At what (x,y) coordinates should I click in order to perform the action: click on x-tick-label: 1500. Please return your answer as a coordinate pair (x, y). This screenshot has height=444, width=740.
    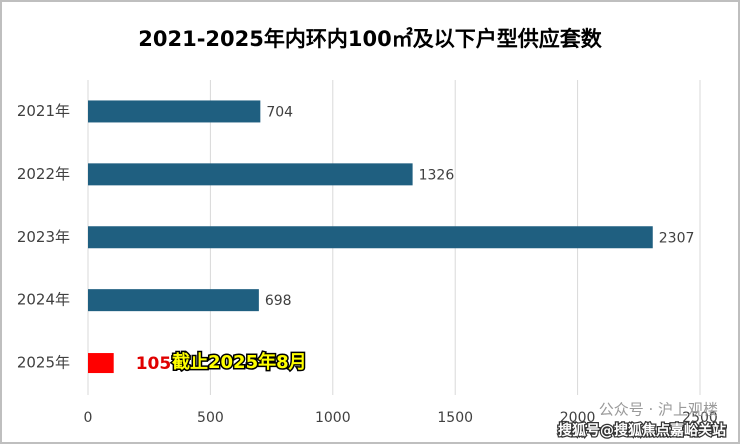
    Looking at the image, I should click on (455, 418).